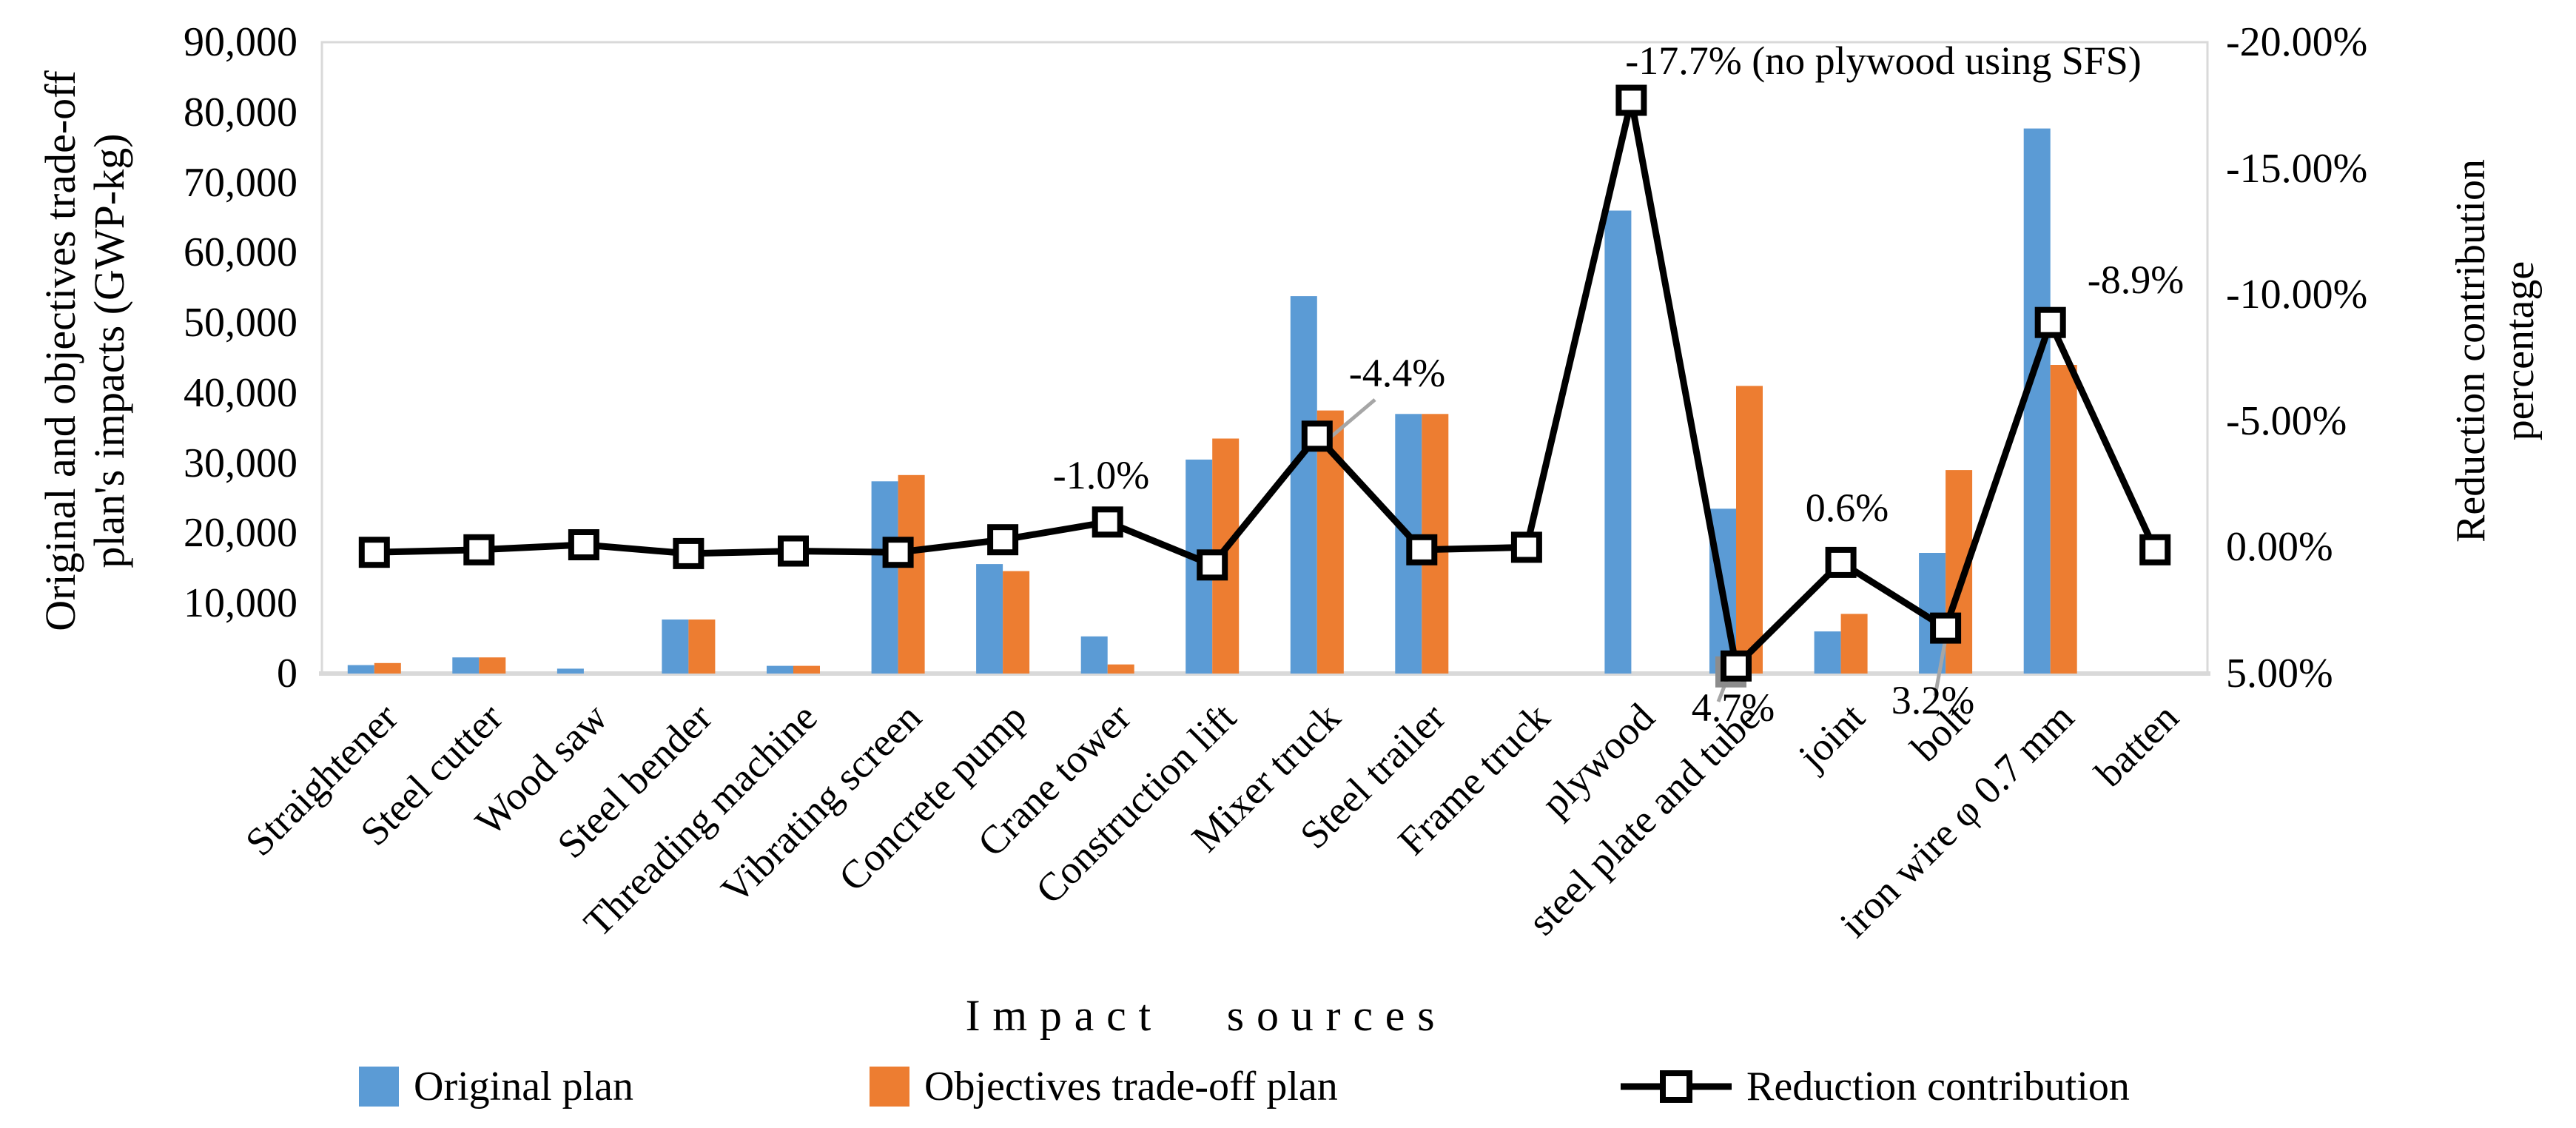 This screenshot has height=1128, width=2576. What do you see at coordinates (240, 323) in the screenshot?
I see `left-axis-tick-label: 50,000` at bounding box center [240, 323].